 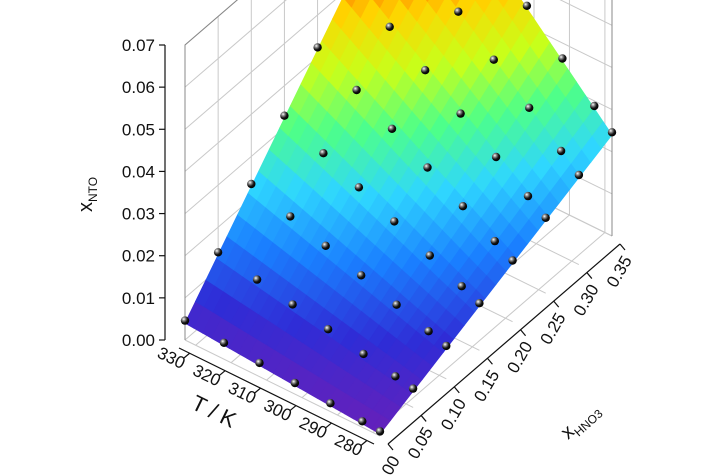 I want to click on z-tick-label: 0.00, so click(x=138, y=340).